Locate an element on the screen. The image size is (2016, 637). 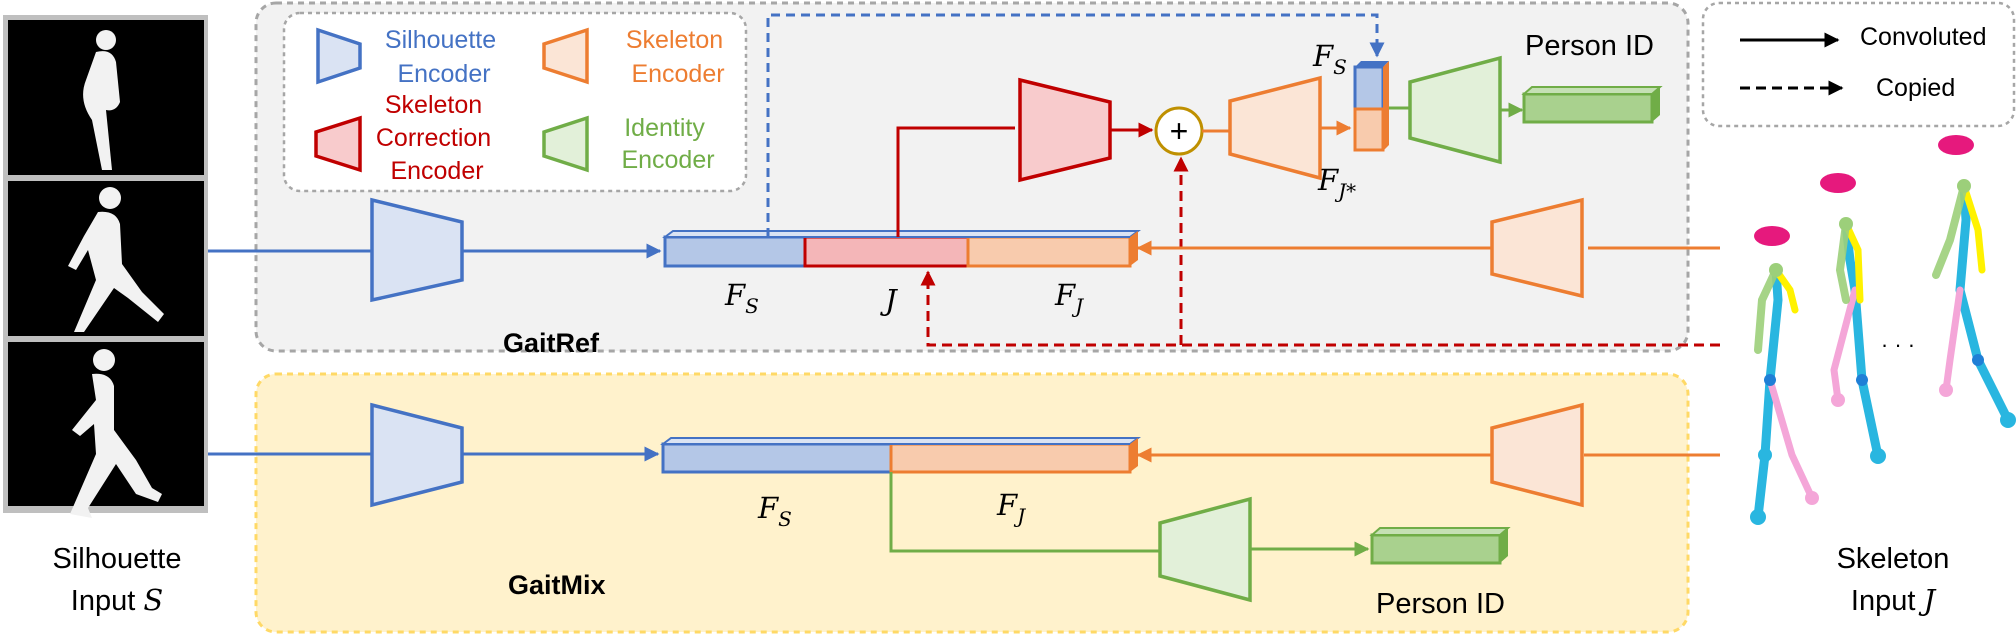
legend-silhouette-label-2: Encoder is located at coordinates (443, 74).